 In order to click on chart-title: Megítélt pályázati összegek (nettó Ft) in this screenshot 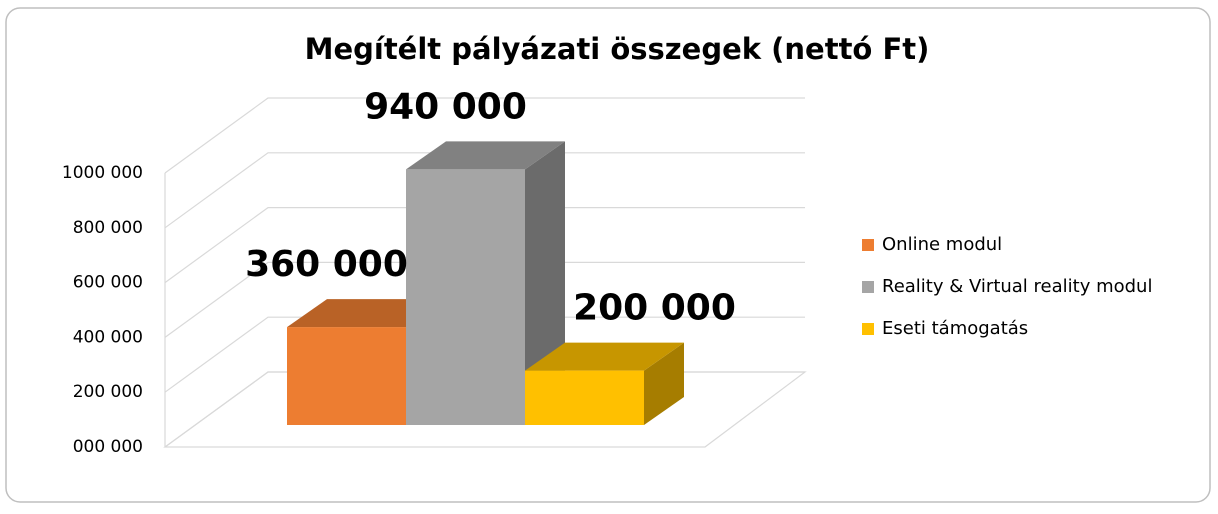, I will do `click(617, 49)`.